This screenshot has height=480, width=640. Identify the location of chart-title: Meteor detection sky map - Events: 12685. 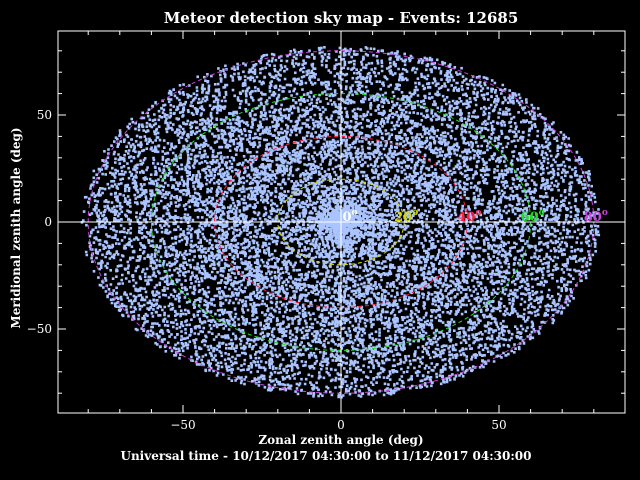
(341, 18).